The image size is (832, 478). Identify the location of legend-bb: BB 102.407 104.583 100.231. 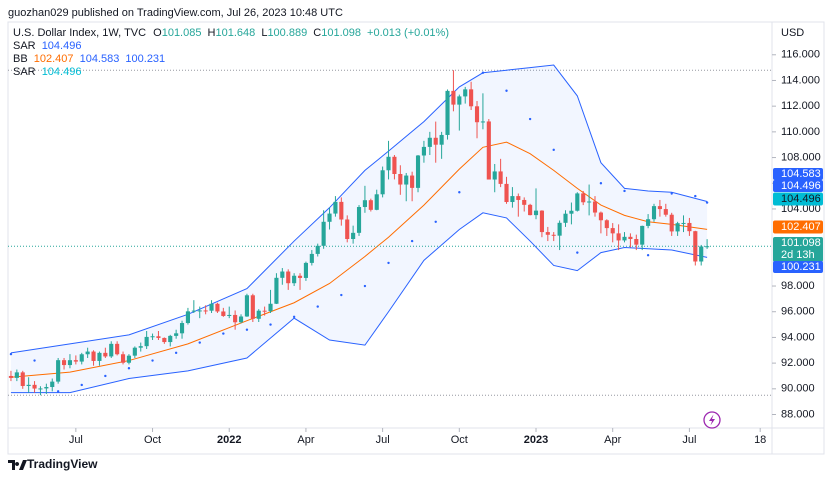
(89, 59).